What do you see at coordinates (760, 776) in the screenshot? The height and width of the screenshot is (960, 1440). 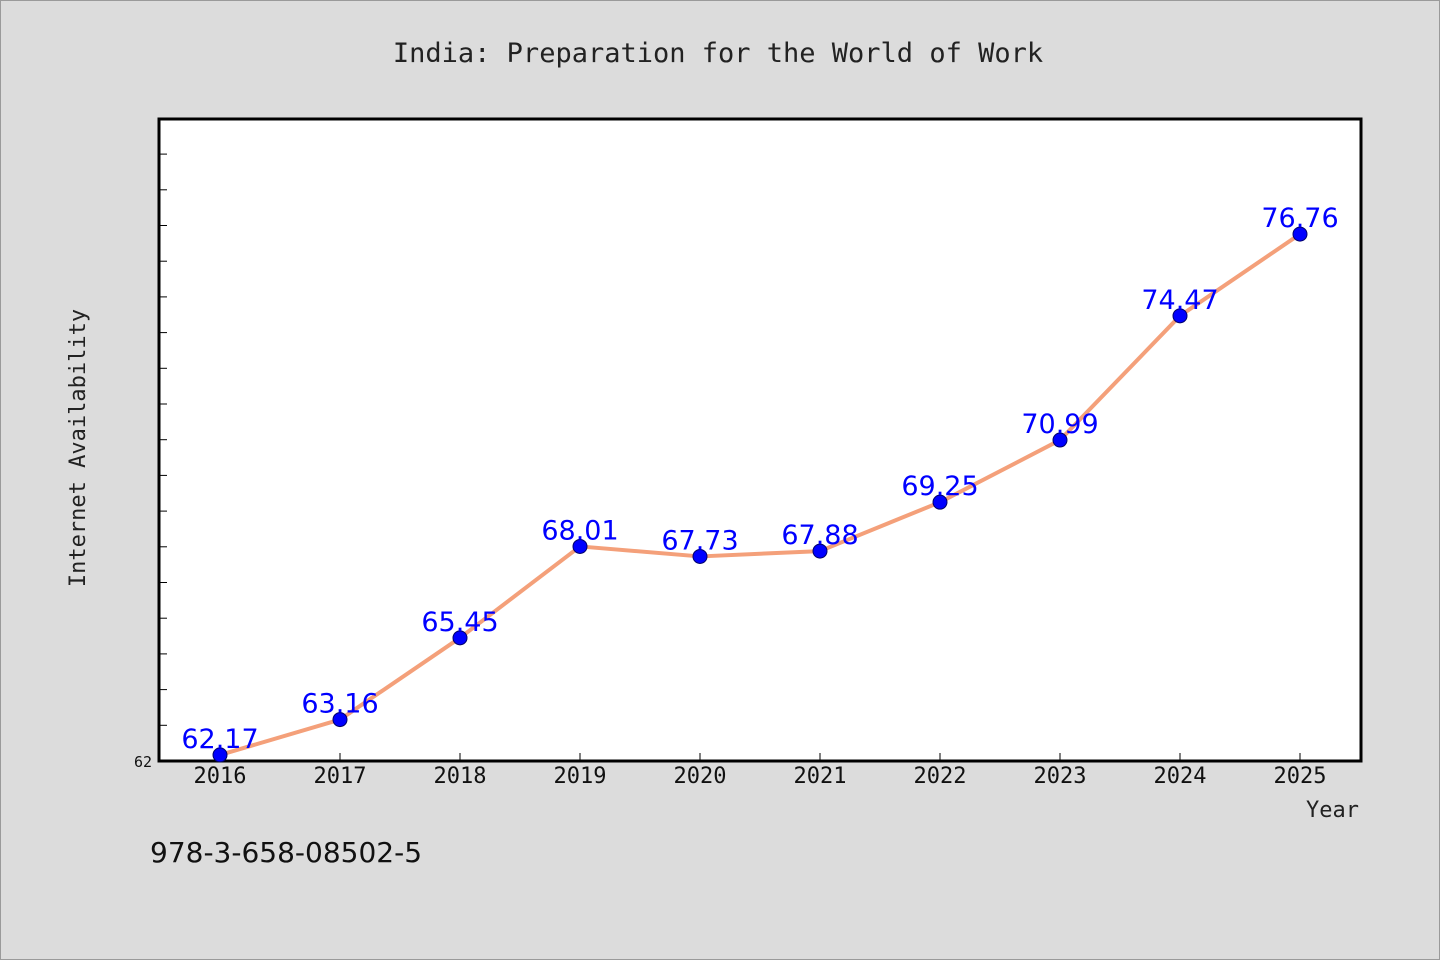 I see `x-tick-labels: 2016 2017 2018 2019 2020 2021 2022 2023 2024 2025` at bounding box center [760, 776].